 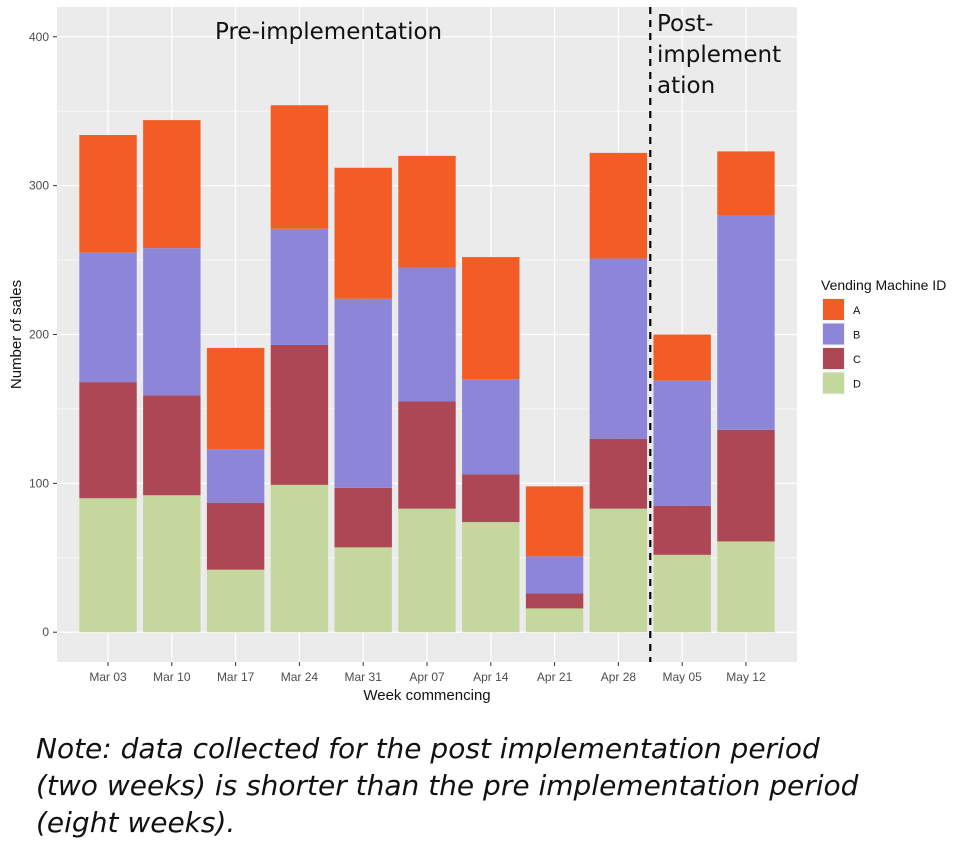 What do you see at coordinates (39, 335) in the screenshot?
I see `y-tick-label: 200` at bounding box center [39, 335].